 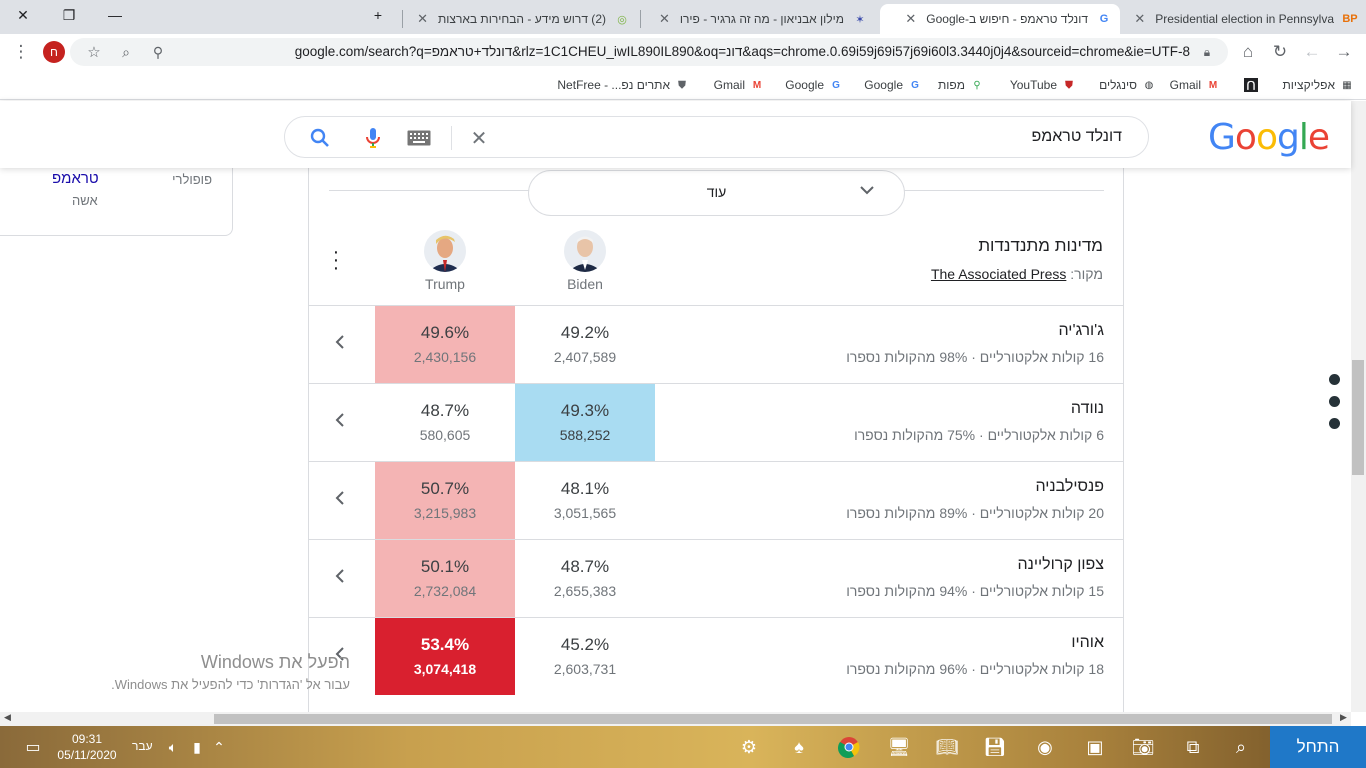 I want to click on search-icon: ⌕, so click(x=1241, y=746).